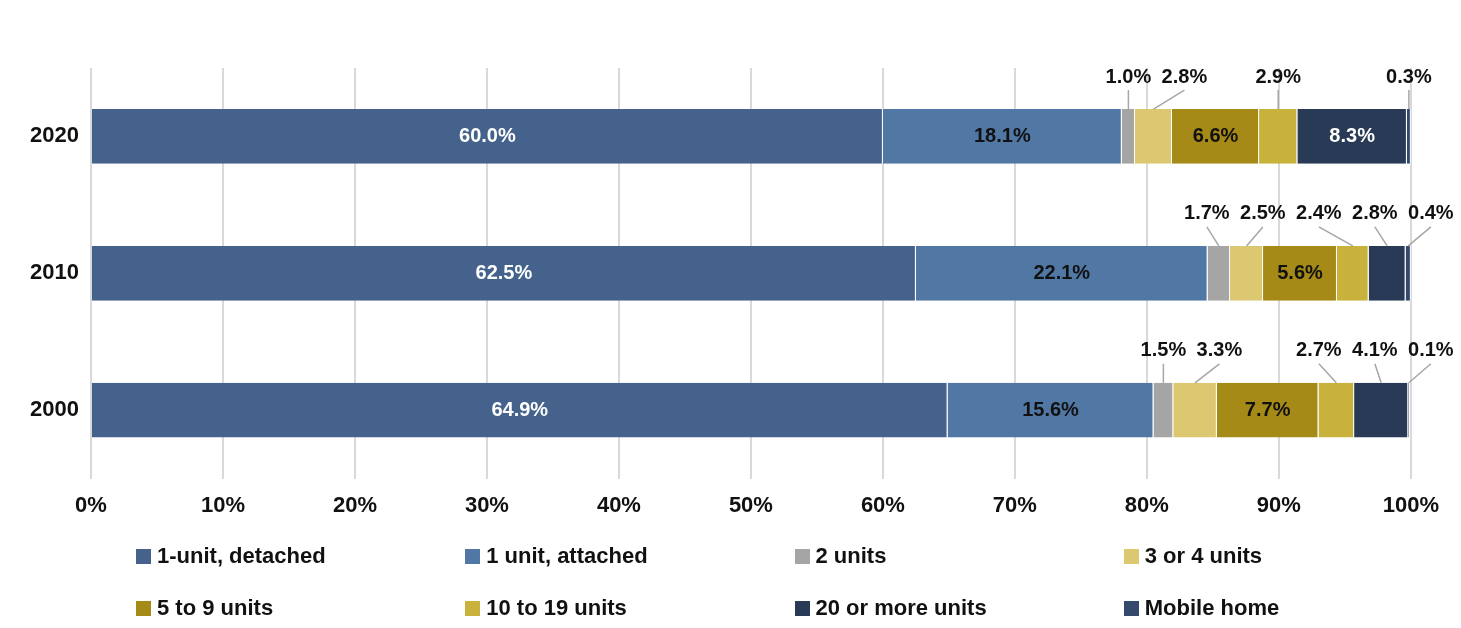 This screenshot has height=628, width=1461. I want to click on data-label: 8.3%, so click(1352, 134).